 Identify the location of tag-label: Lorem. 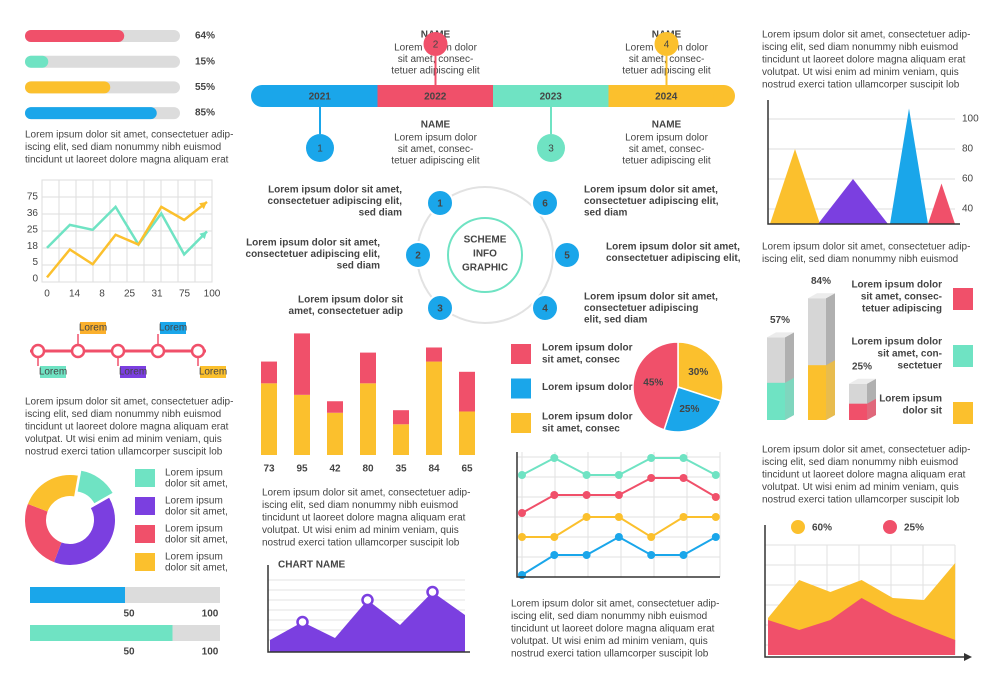
(53, 372).